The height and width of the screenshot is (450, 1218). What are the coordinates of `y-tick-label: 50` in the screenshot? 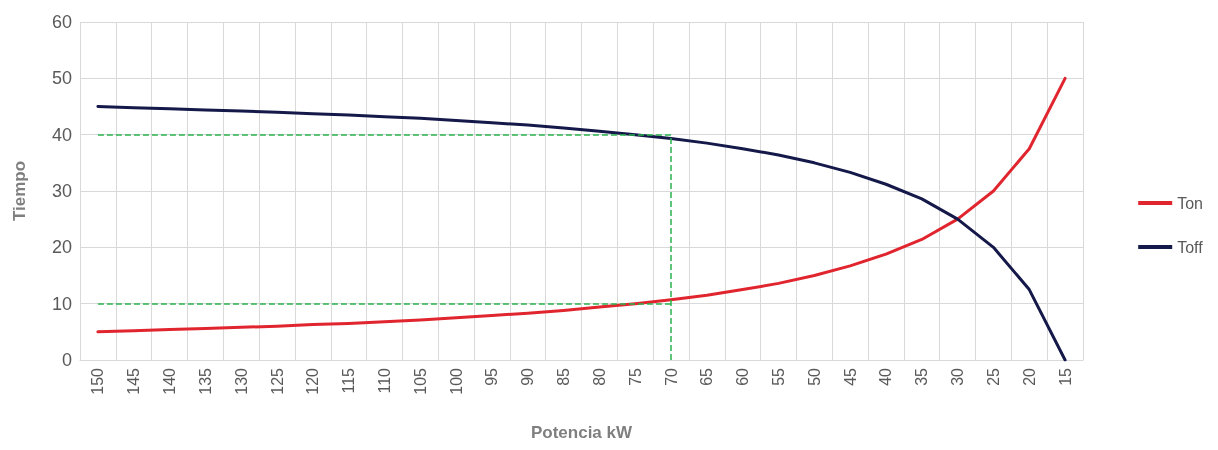 It's located at (61, 78).